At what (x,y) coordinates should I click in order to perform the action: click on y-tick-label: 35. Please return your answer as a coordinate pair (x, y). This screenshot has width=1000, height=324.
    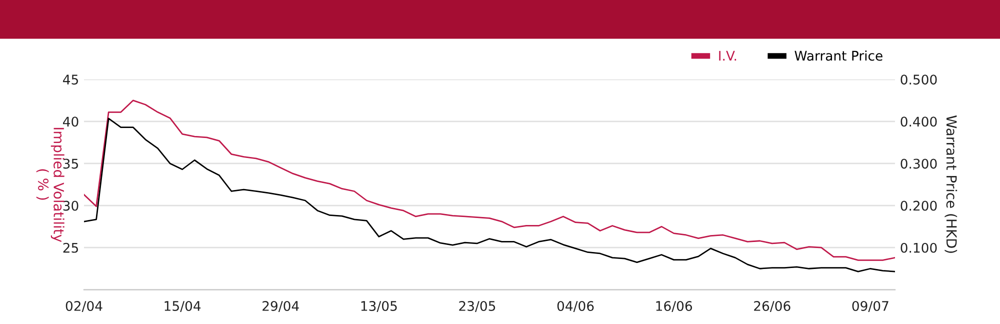
    Looking at the image, I should click on (70, 163).